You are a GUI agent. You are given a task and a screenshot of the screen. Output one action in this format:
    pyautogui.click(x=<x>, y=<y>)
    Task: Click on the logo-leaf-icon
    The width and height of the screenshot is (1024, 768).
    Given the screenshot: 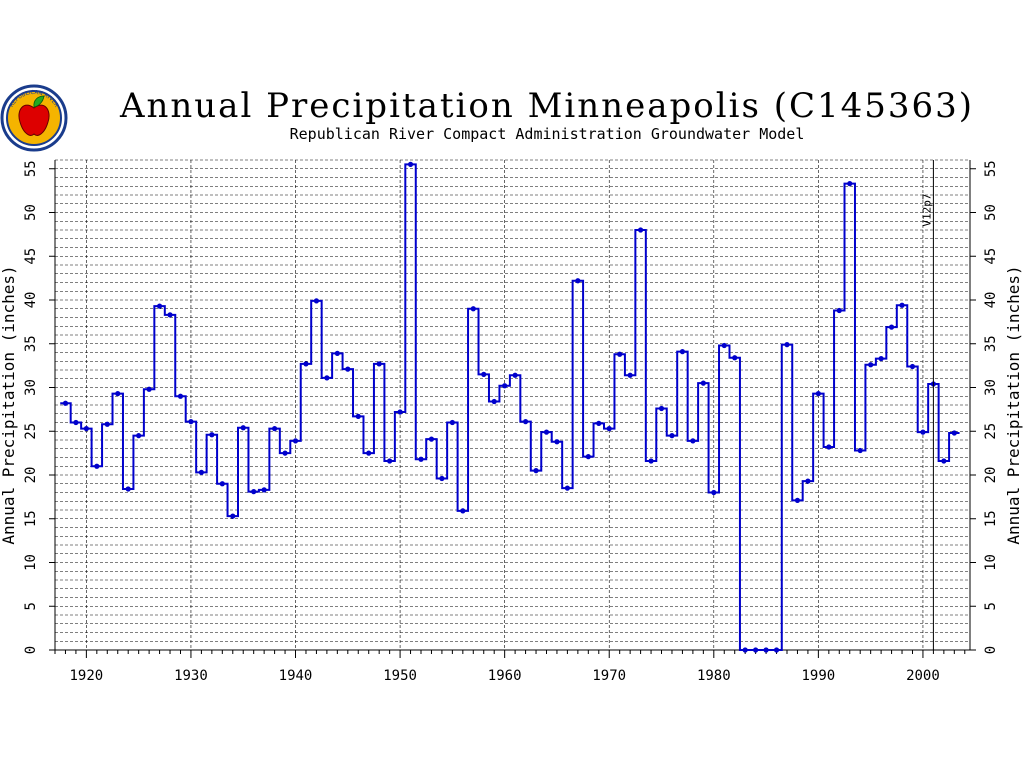 What is the action you would take?
    pyautogui.click(x=39, y=101)
    